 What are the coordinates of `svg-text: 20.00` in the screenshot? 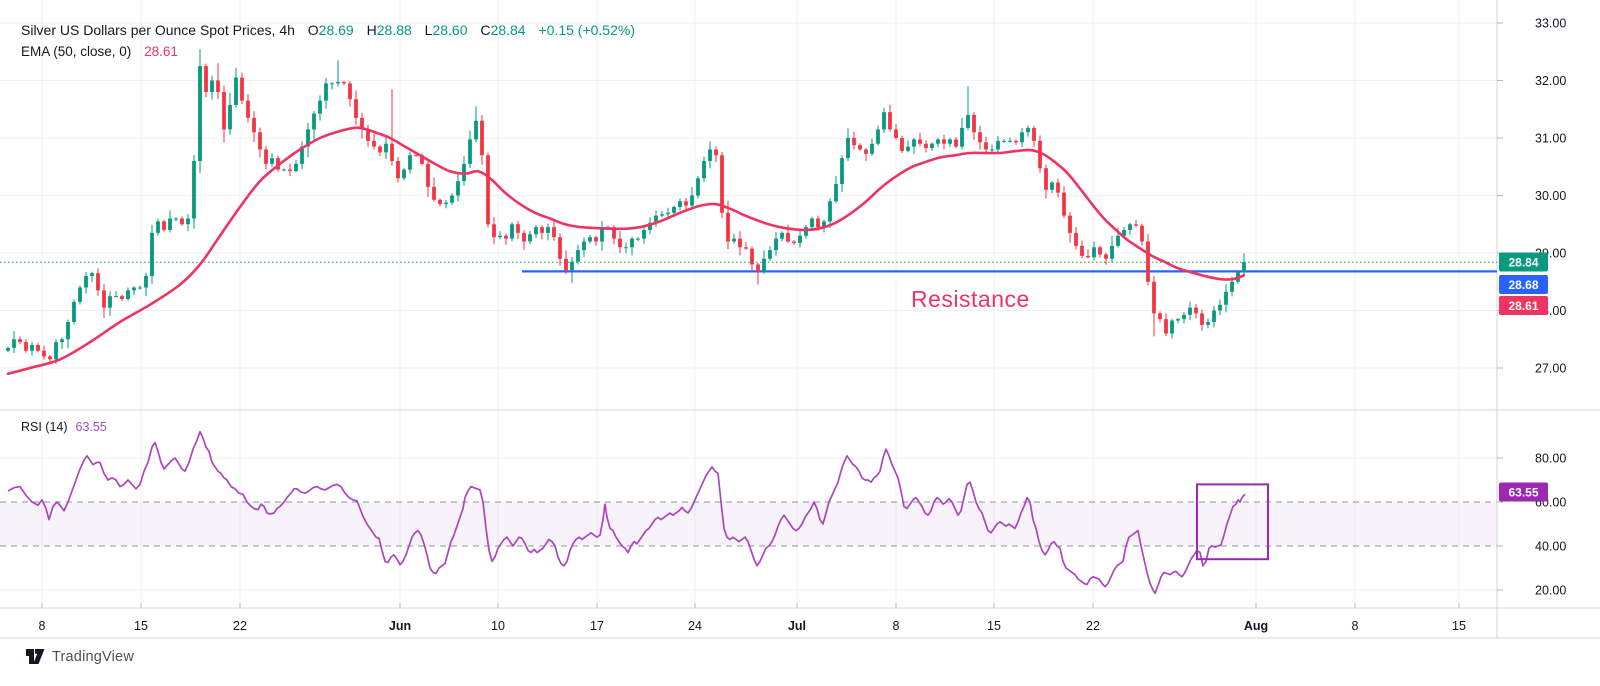 It's located at (1550, 591).